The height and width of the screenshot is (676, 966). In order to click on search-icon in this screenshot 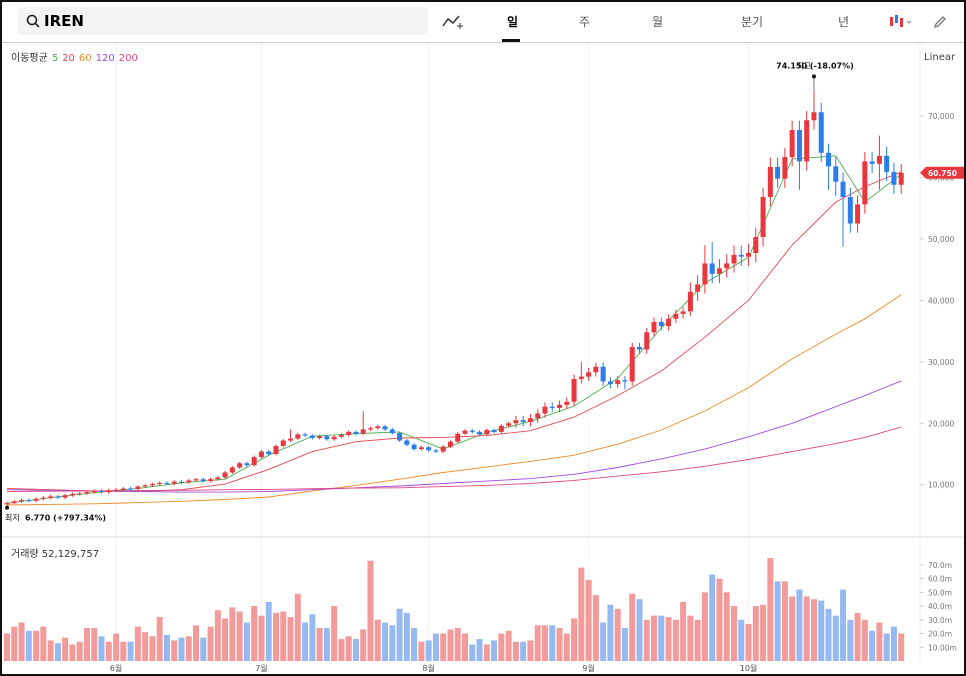, I will do `click(33, 21)`.